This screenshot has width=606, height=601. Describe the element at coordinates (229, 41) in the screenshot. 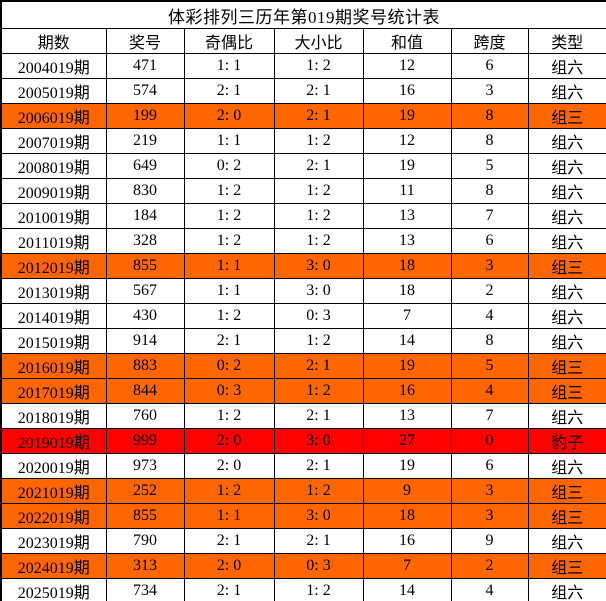

I see `col-odd-even-ratio: 奇偶比` at that location.